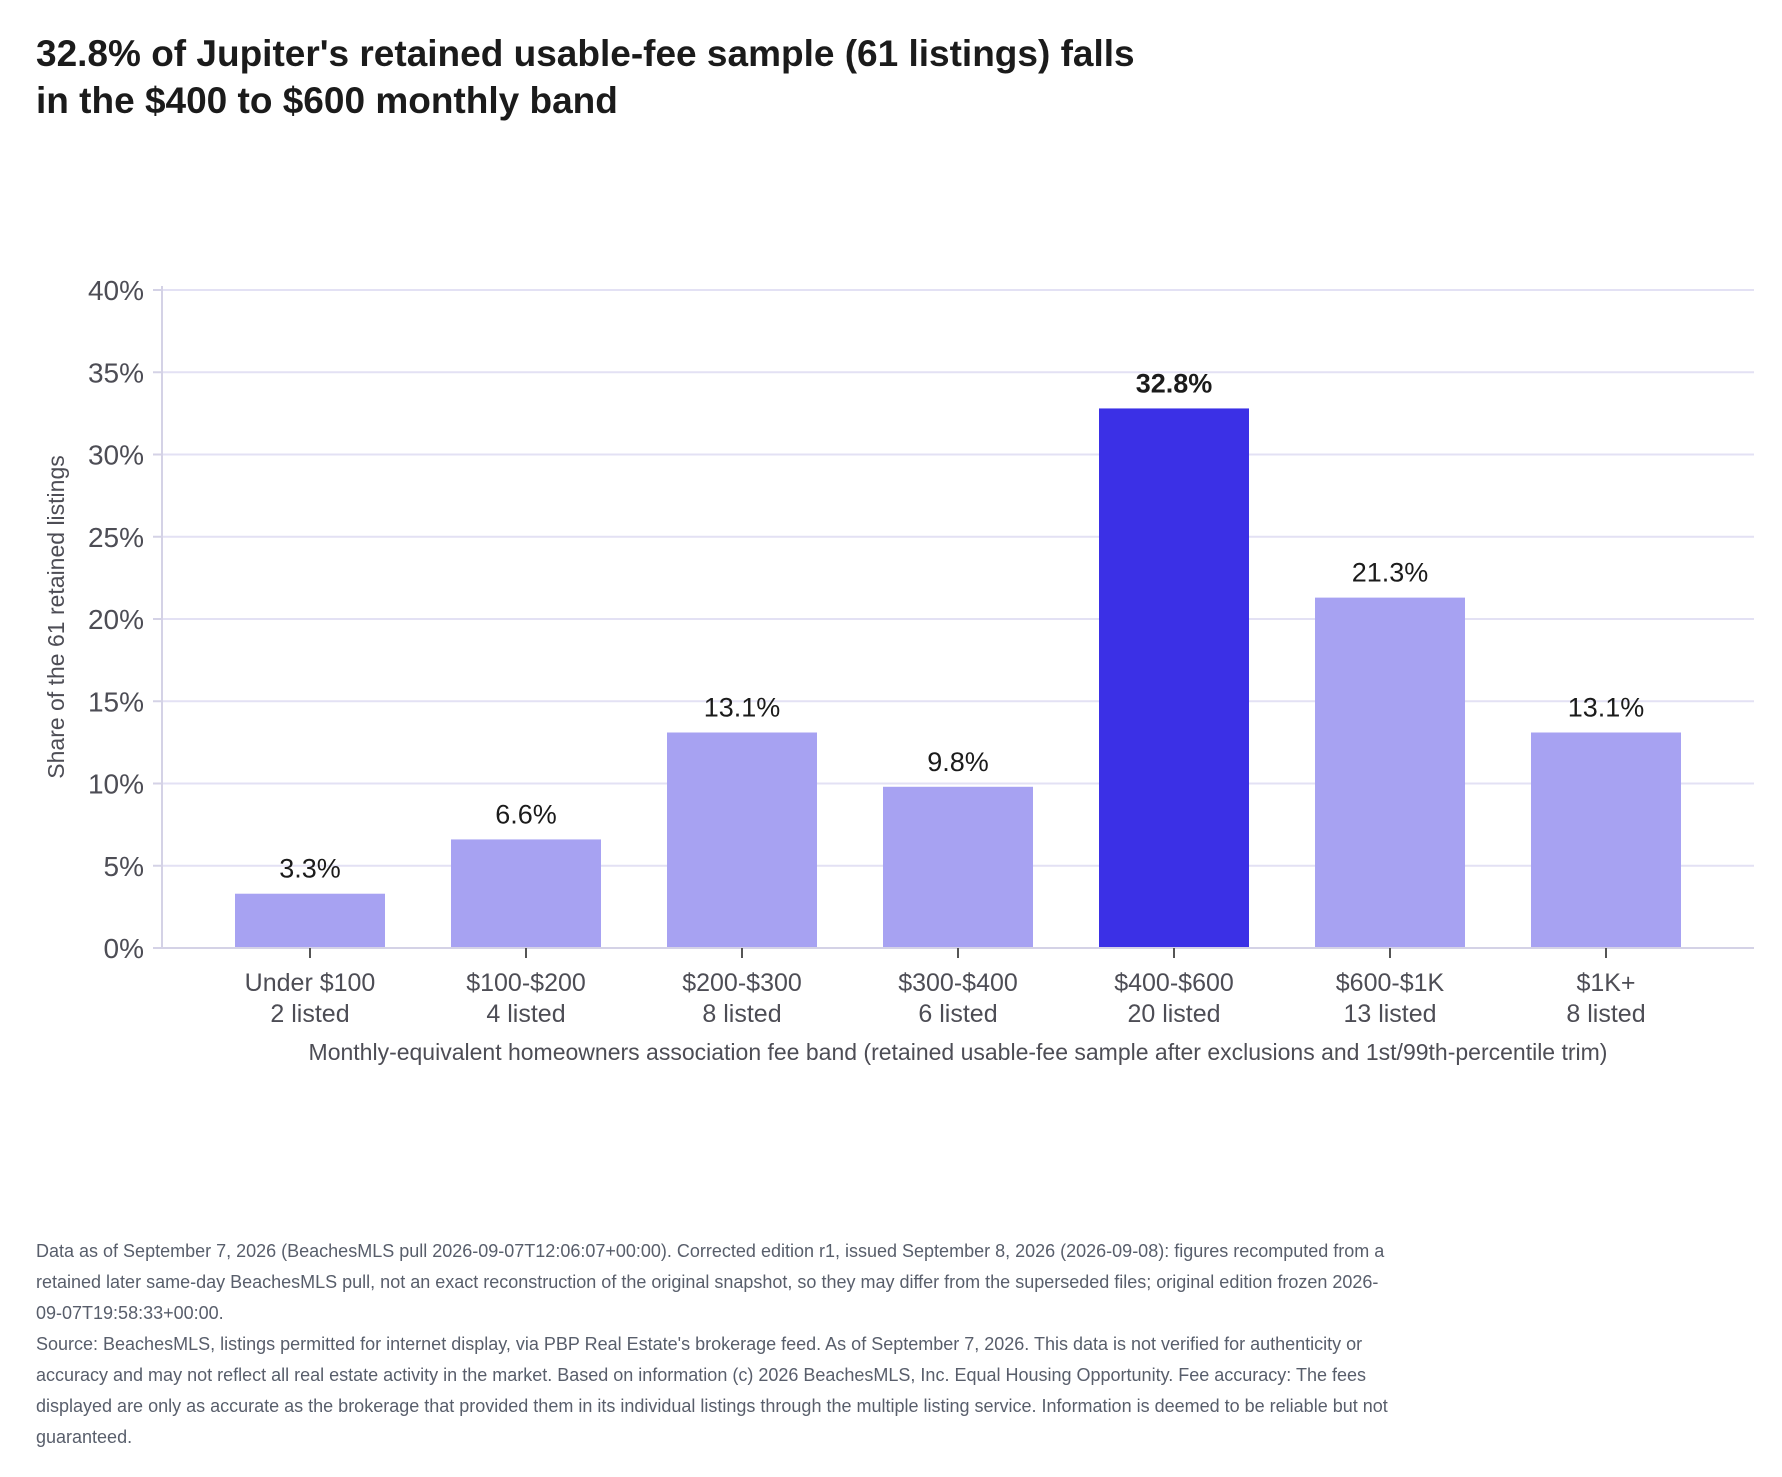  I want to click on x-category-label-3: $300-$400, so click(958, 983).